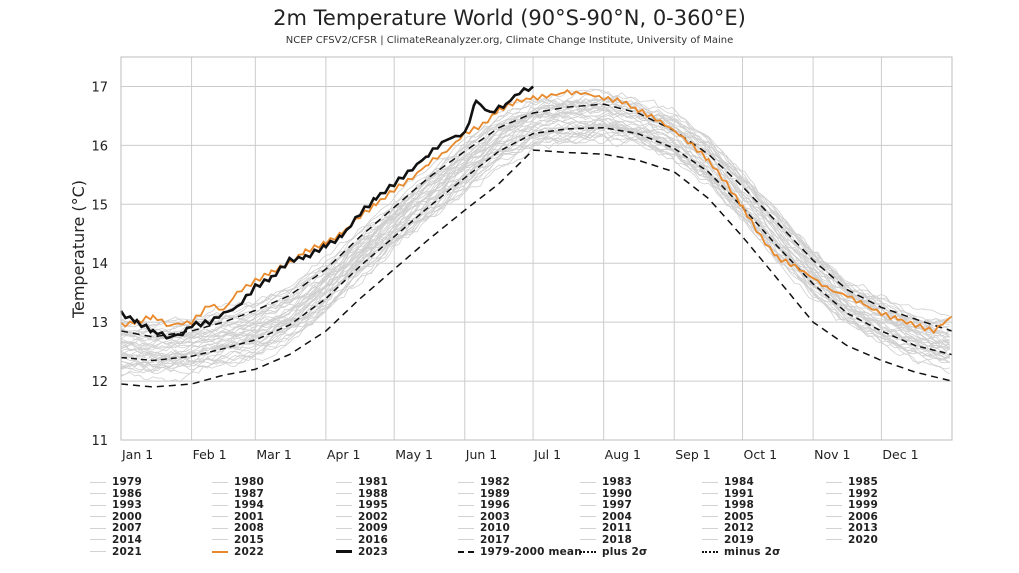 This screenshot has height=573, width=1019. I want to click on legend-item: 2021, so click(116, 552).